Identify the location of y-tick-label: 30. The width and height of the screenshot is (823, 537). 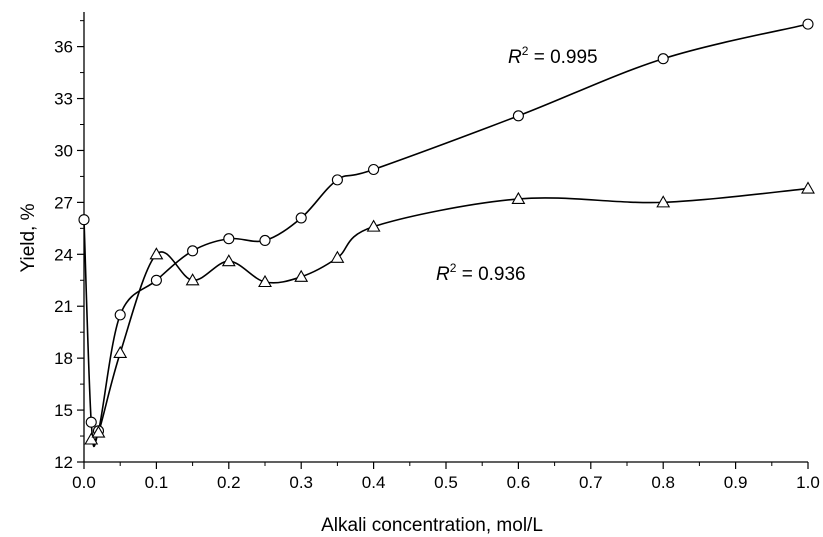
(63, 150).